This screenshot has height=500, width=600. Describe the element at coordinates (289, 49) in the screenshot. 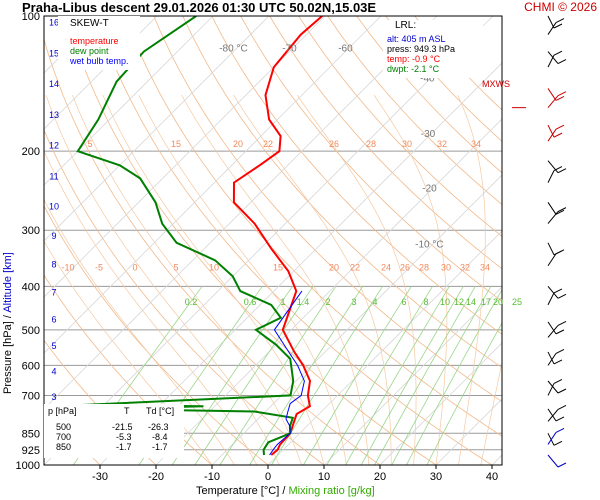

I see `isotherm-label: -70` at that location.